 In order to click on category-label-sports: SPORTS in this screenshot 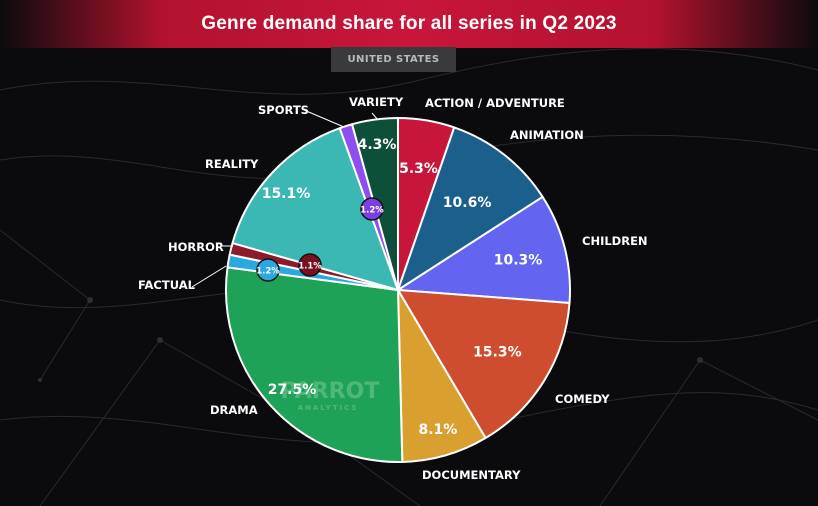, I will do `click(283, 110)`.